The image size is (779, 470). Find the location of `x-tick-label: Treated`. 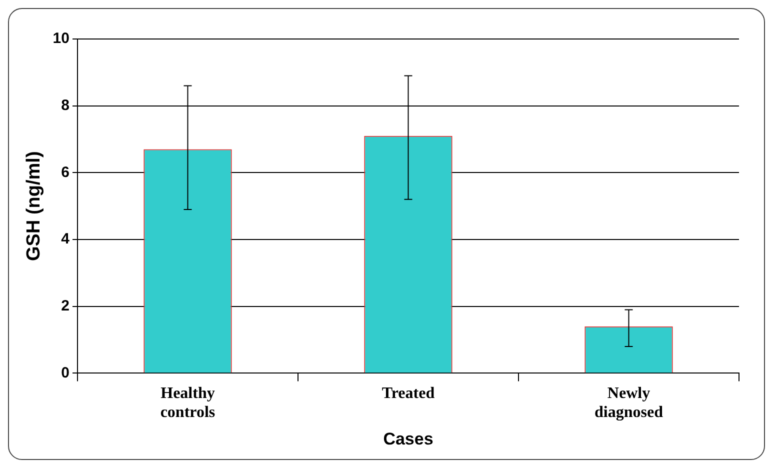

x-tick-label: Treated is located at coordinates (408, 393).